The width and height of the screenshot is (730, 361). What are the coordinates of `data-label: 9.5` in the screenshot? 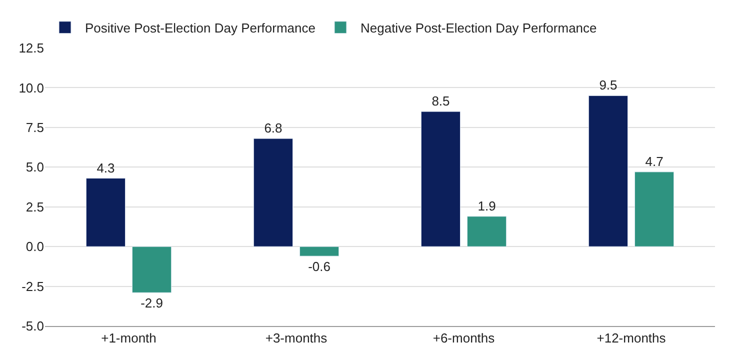 It's located at (608, 85).